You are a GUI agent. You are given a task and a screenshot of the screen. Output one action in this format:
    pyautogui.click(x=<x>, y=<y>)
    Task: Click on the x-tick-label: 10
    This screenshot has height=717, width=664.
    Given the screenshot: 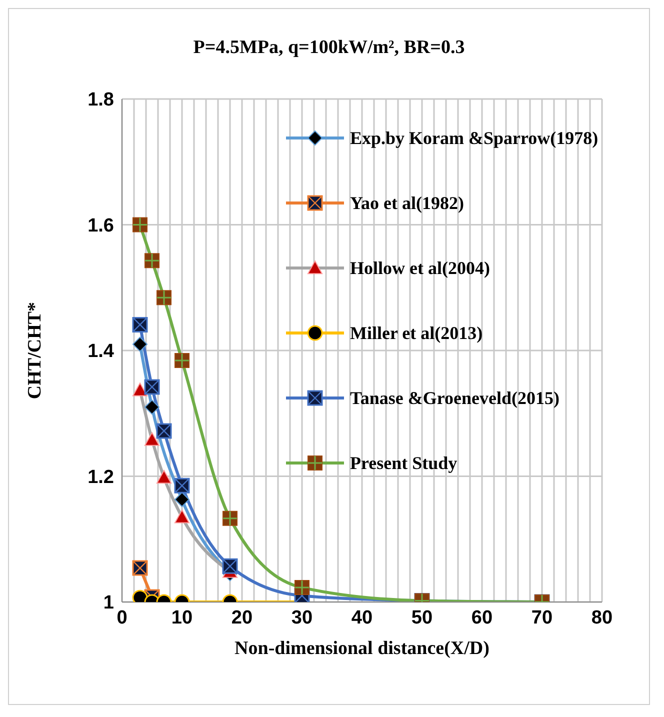 What is the action you would take?
    pyautogui.click(x=182, y=617)
    